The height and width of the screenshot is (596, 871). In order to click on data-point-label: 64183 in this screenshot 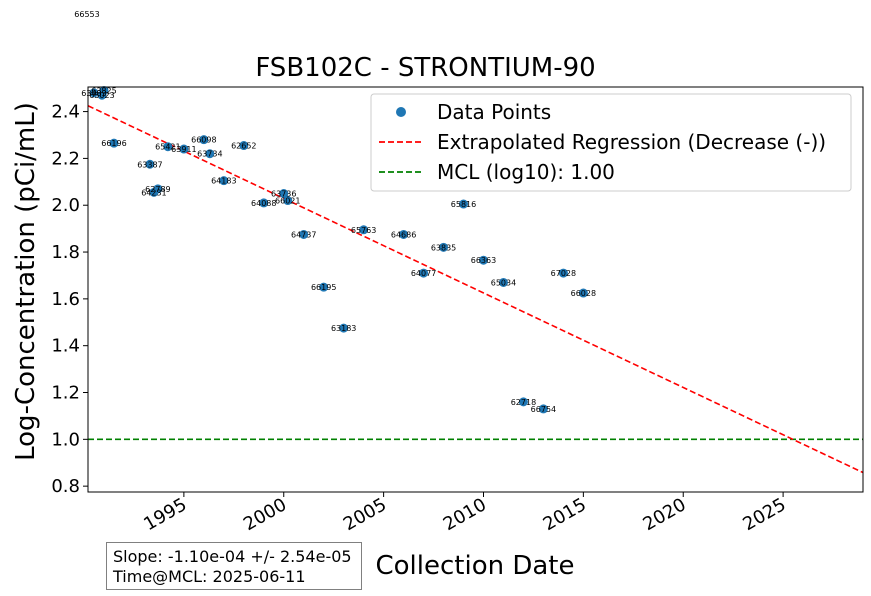, I will do `click(223, 181)`.